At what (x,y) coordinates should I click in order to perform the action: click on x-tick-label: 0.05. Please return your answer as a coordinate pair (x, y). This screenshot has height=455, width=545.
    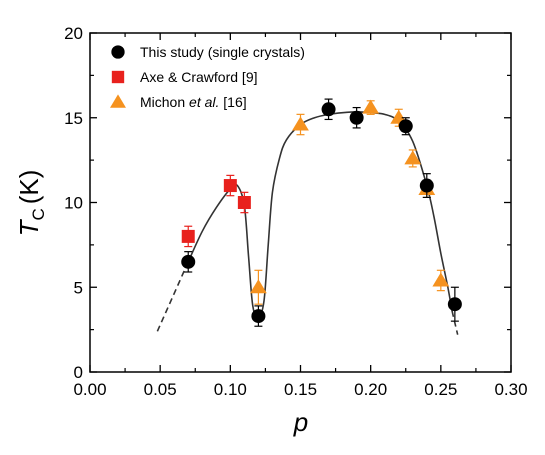
    Looking at the image, I should click on (160, 389).